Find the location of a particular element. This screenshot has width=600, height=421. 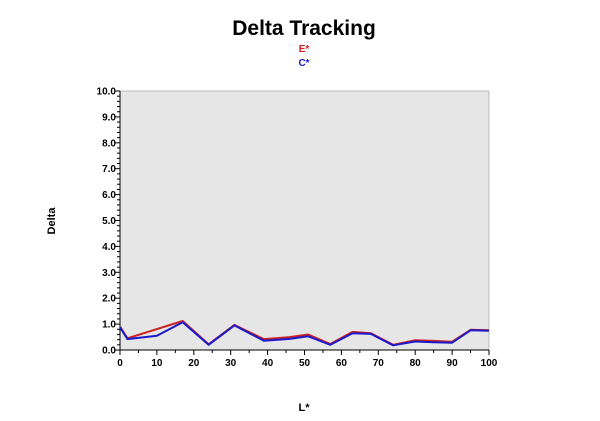

x-axis-label: L* is located at coordinates (305, 408).